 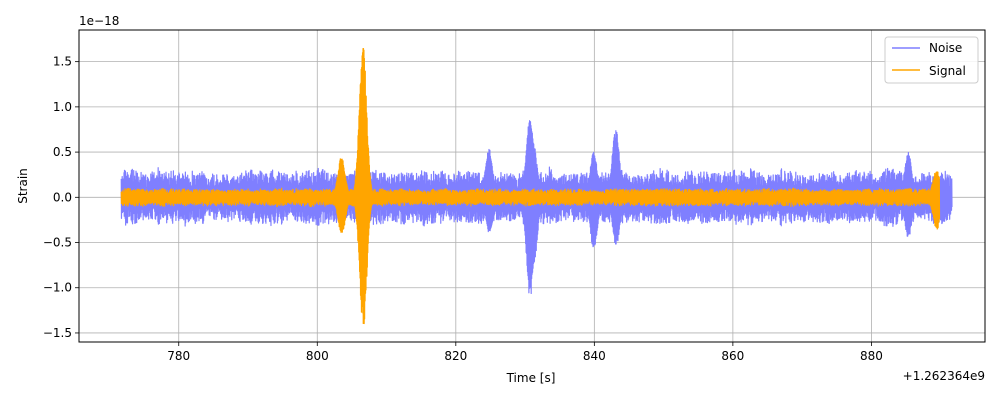 I want to click on y-tick-label: 0.0, so click(x=62, y=197).